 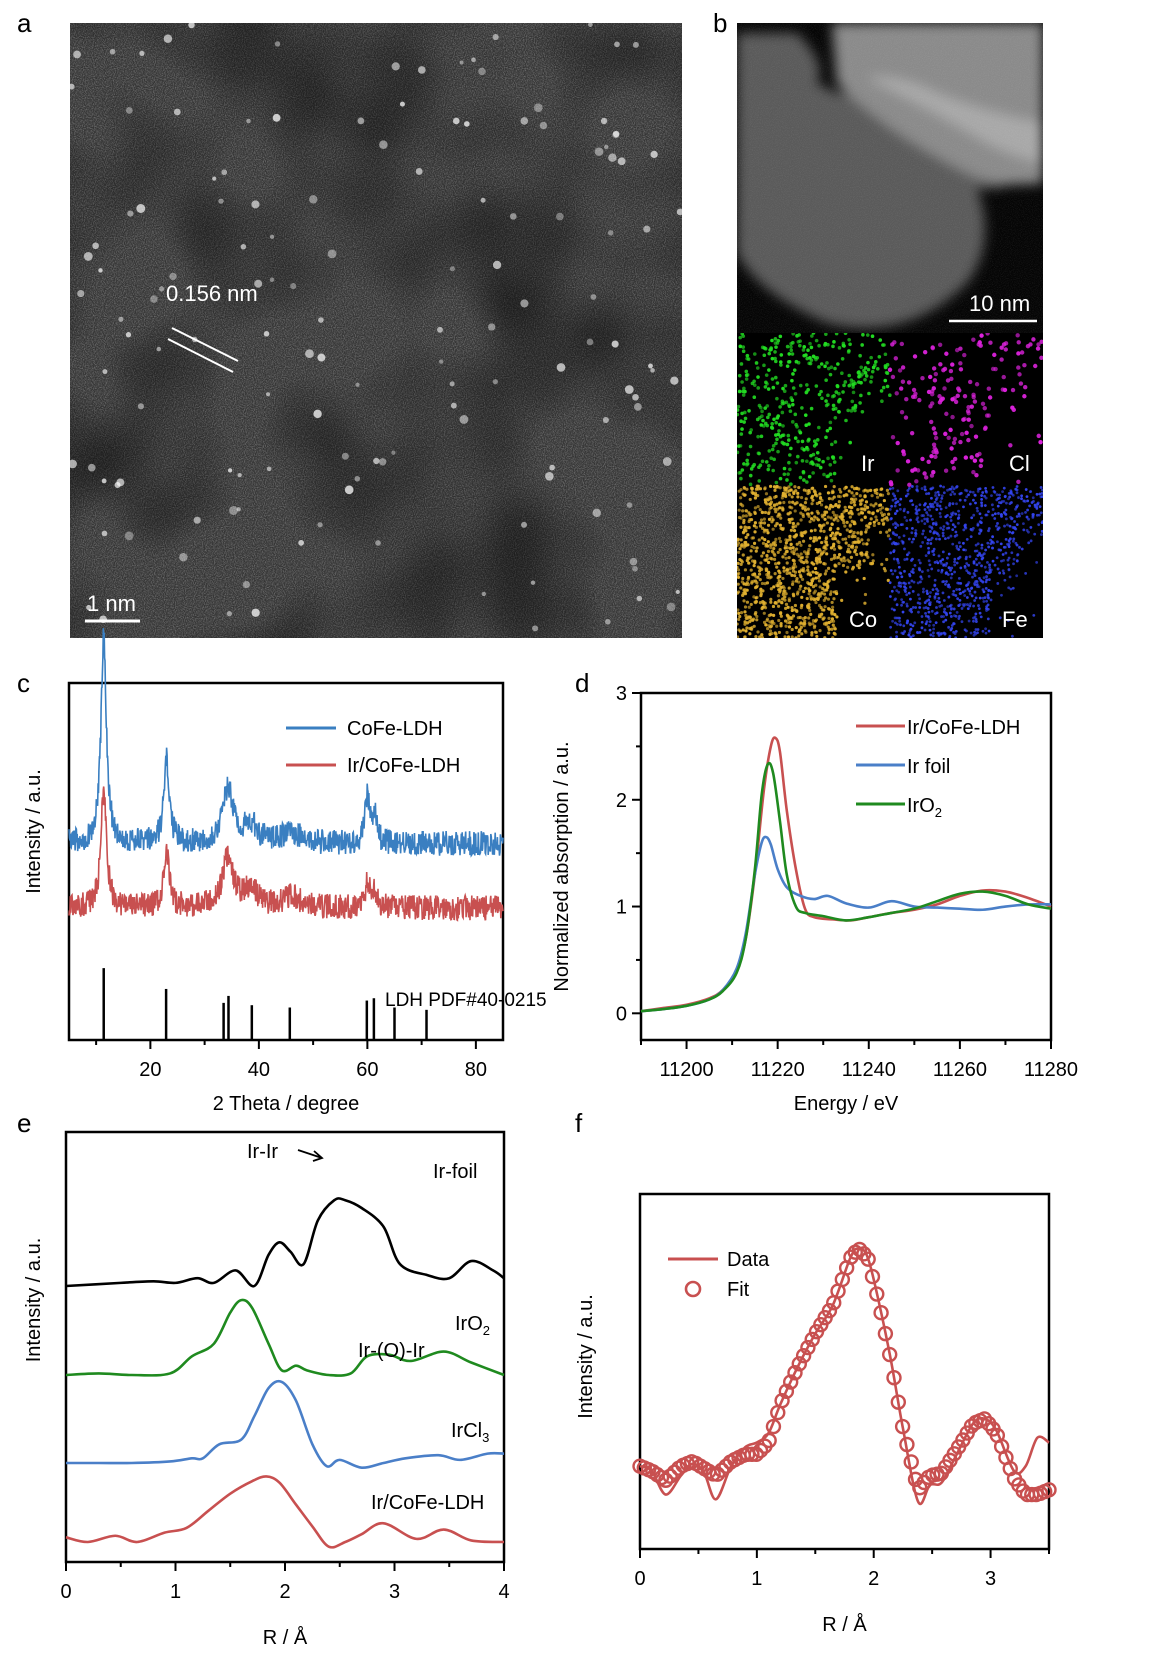 I want to click on particle-image, so click(x=890, y=178).